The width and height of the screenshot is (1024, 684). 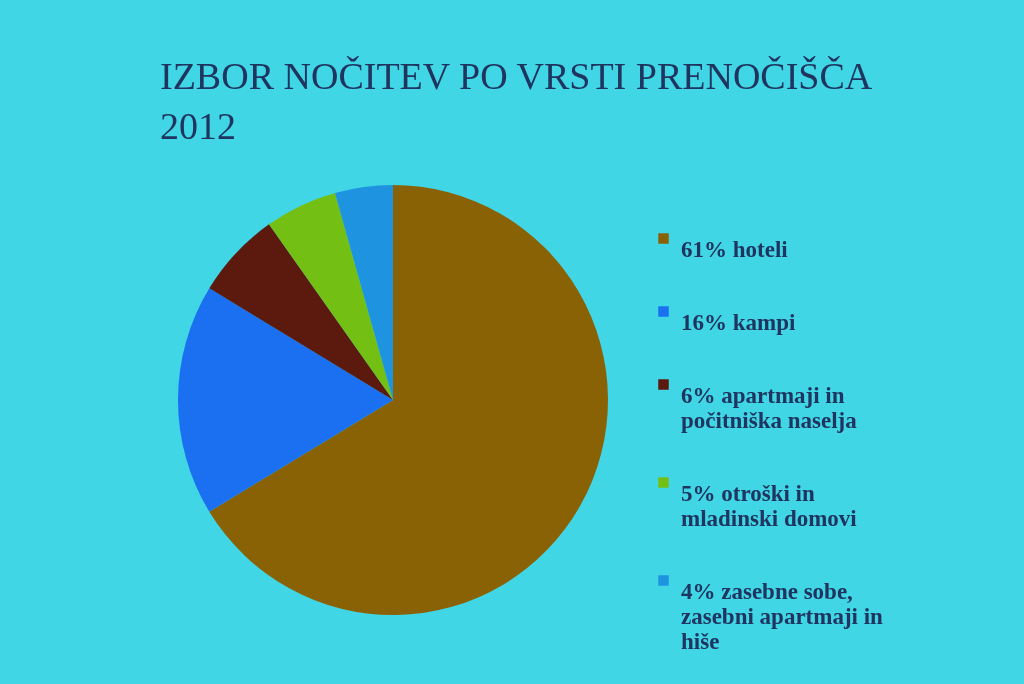 I want to click on legend-label: 6% apartmaji in počitniška naselja, so click(x=769, y=407).